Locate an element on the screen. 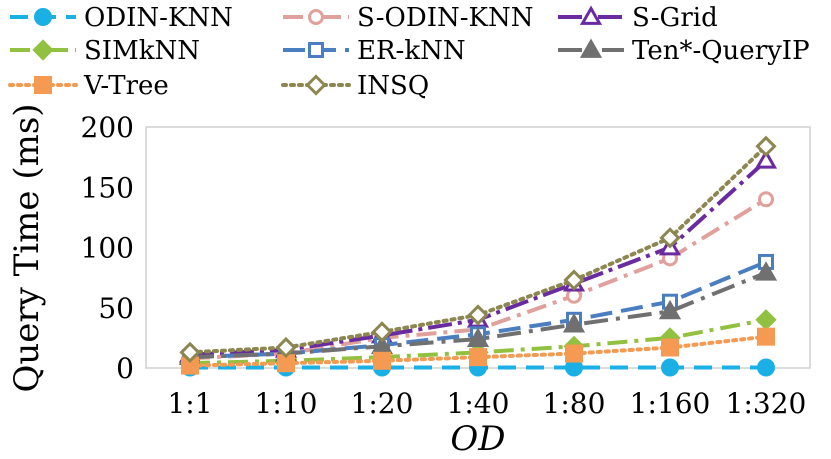 Image resolution: width=831 pixels, height=459 pixels. legend-label: ODIN-KNN is located at coordinates (158, 18).